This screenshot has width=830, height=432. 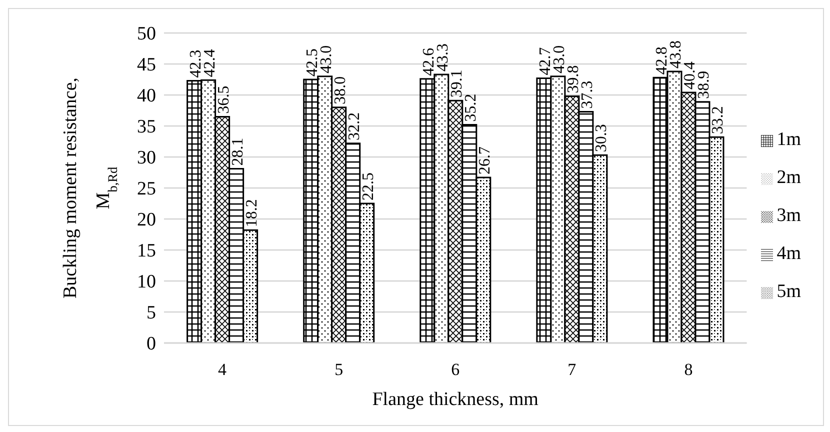 What do you see at coordinates (455, 370) in the screenshot?
I see `x-tick-label: 6` at bounding box center [455, 370].